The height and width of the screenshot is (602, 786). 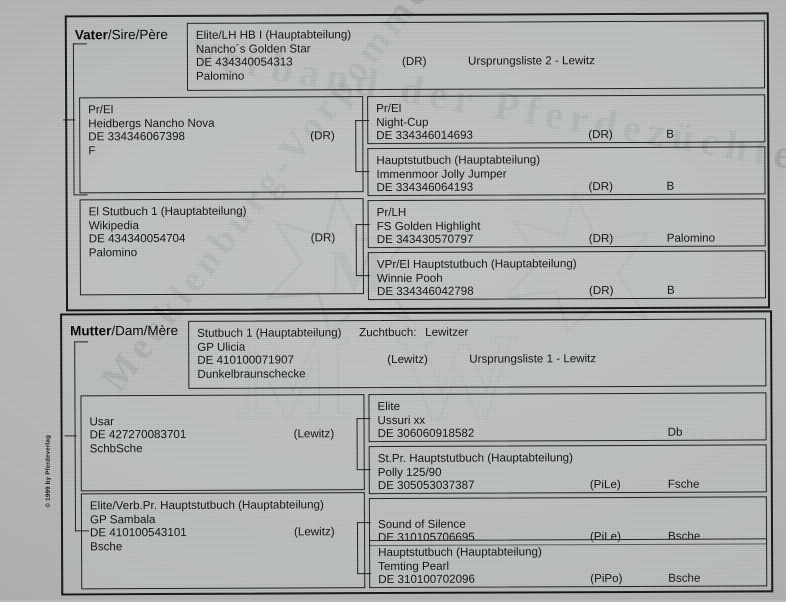 What do you see at coordinates (670, 290) in the screenshot?
I see `sire-gen3-4-color: B` at bounding box center [670, 290].